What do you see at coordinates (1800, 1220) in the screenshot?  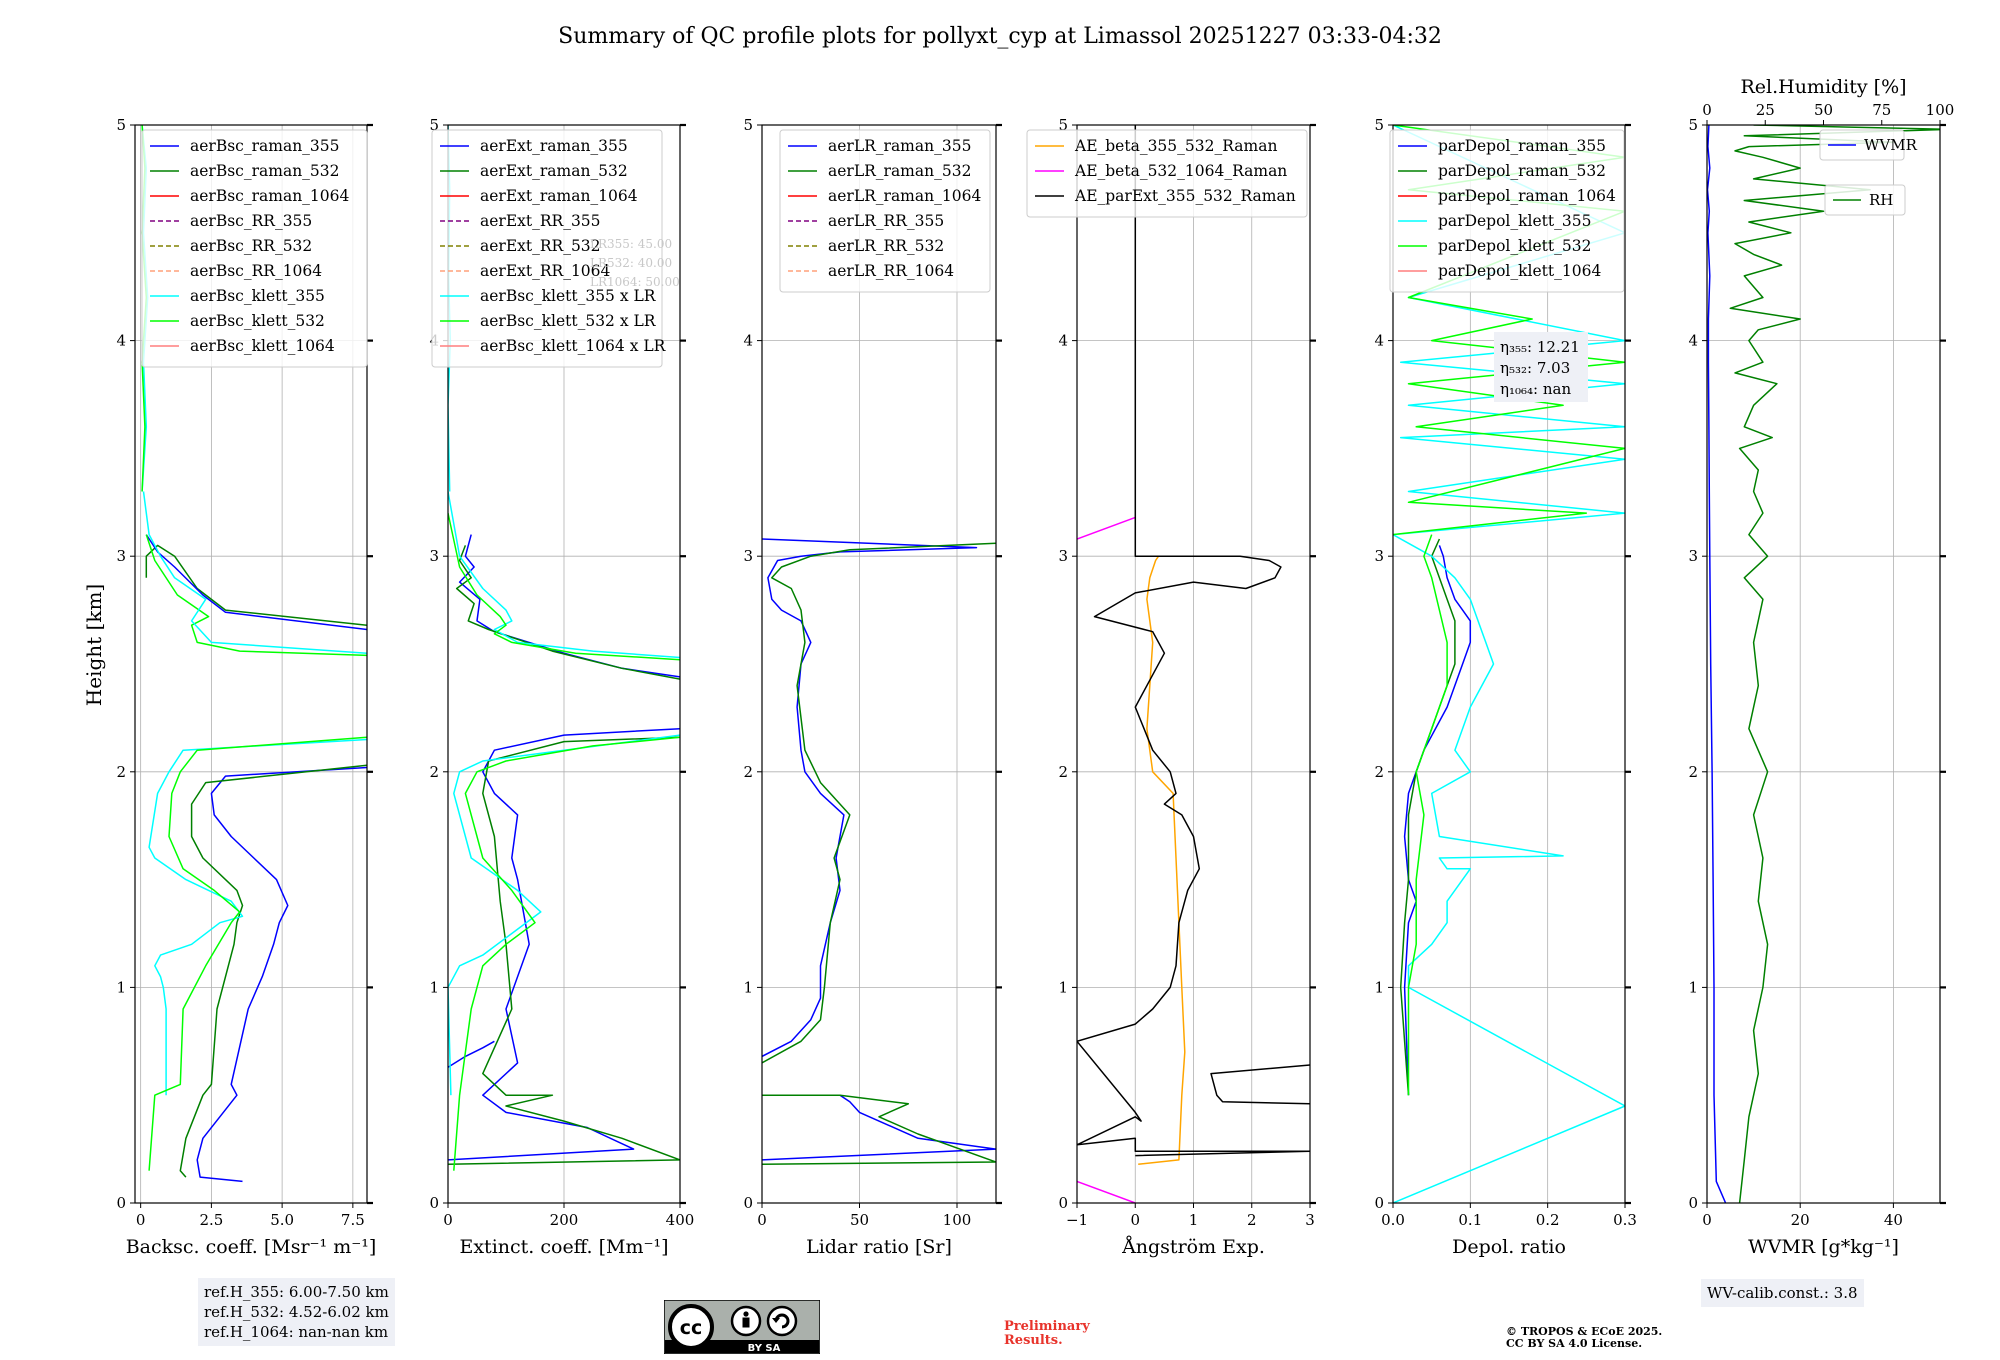 I see `x-tick-label: 20` at bounding box center [1800, 1220].